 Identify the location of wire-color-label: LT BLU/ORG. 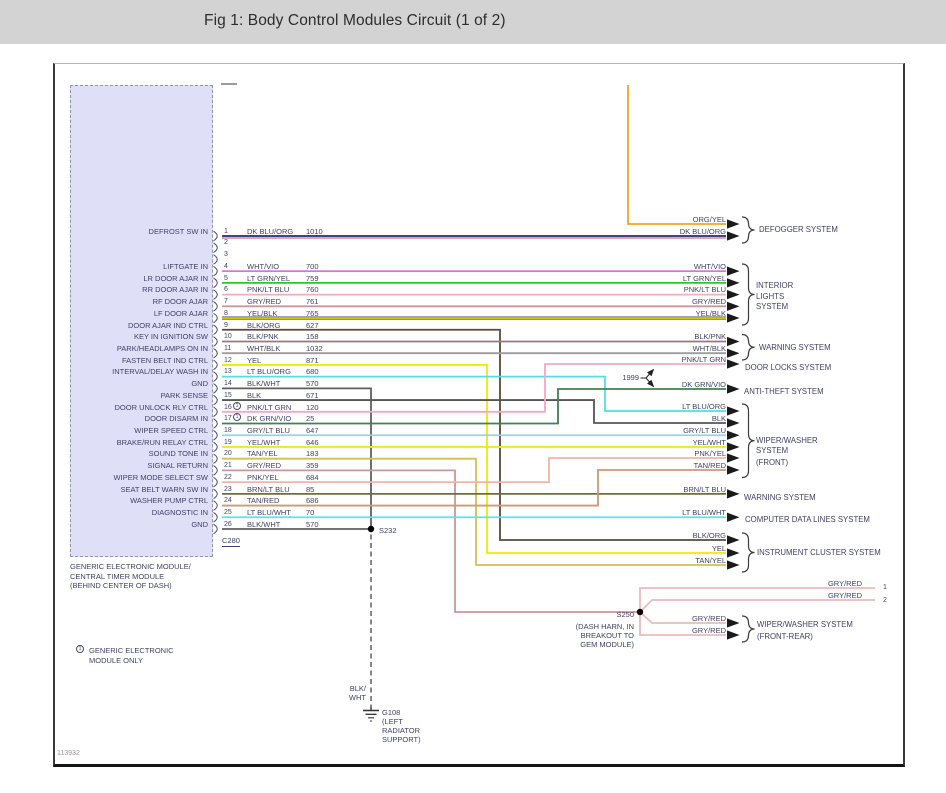
(269, 372).